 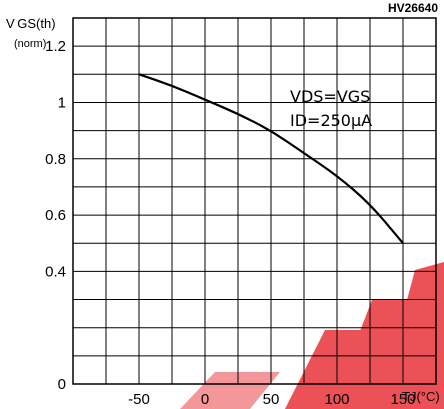 What do you see at coordinates (331, 108) in the screenshot?
I see `annotation-box: VDS=VGS ID=250μA` at bounding box center [331, 108].